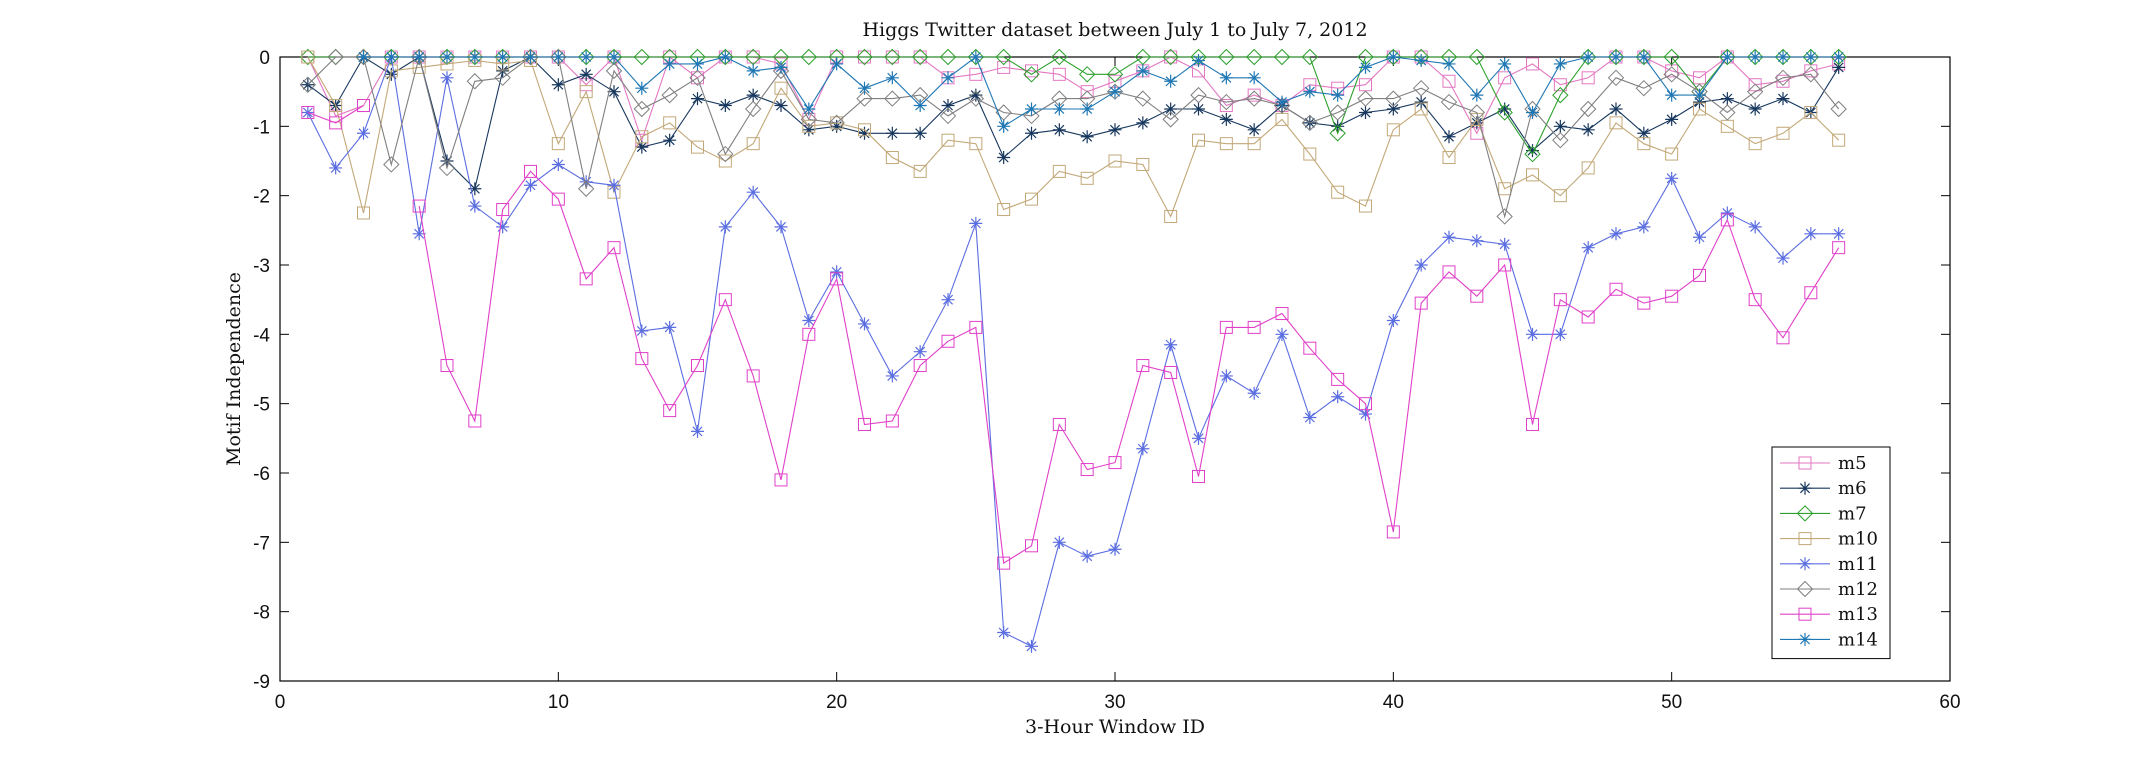 Image resolution: width=2150 pixels, height=764 pixels. Describe the element at coordinates (1823, 488) in the screenshot. I see `legend-entry-m6: m6` at that location.